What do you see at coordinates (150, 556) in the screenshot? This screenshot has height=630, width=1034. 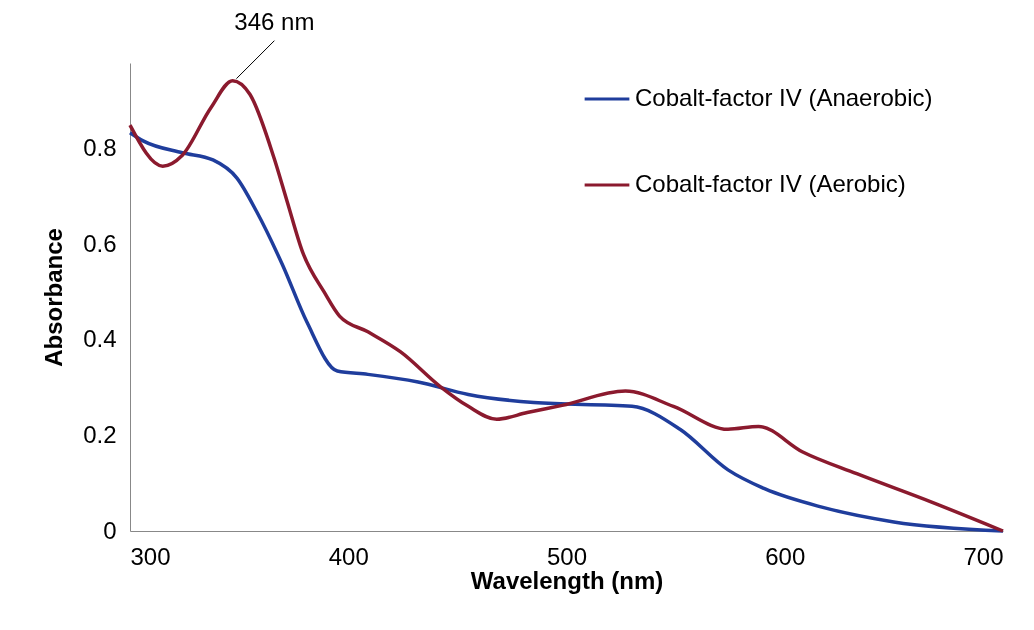 I see `x-tick-label: 300` at bounding box center [150, 556].